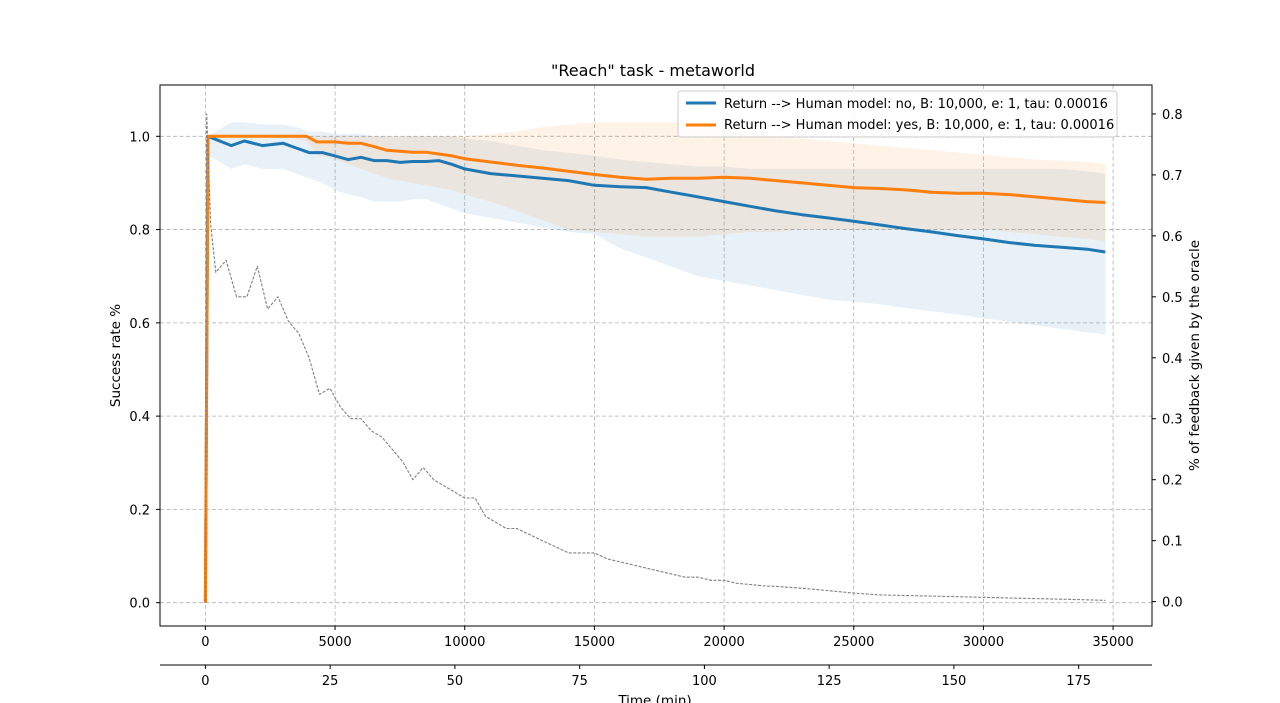 Image resolution: width=1280 pixels, height=703 pixels. What do you see at coordinates (653, 70) in the screenshot?
I see `chart-title: "Reach" task - metaworld` at bounding box center [653, 70].